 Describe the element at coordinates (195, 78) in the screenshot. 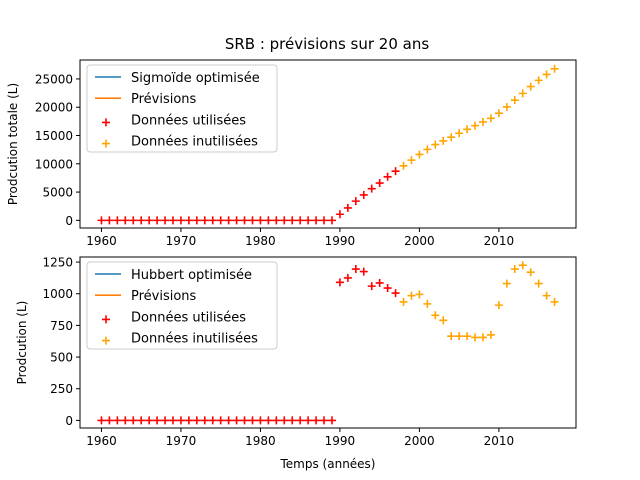

I see `legend-label: Sigmoïde optimisée` at that location.